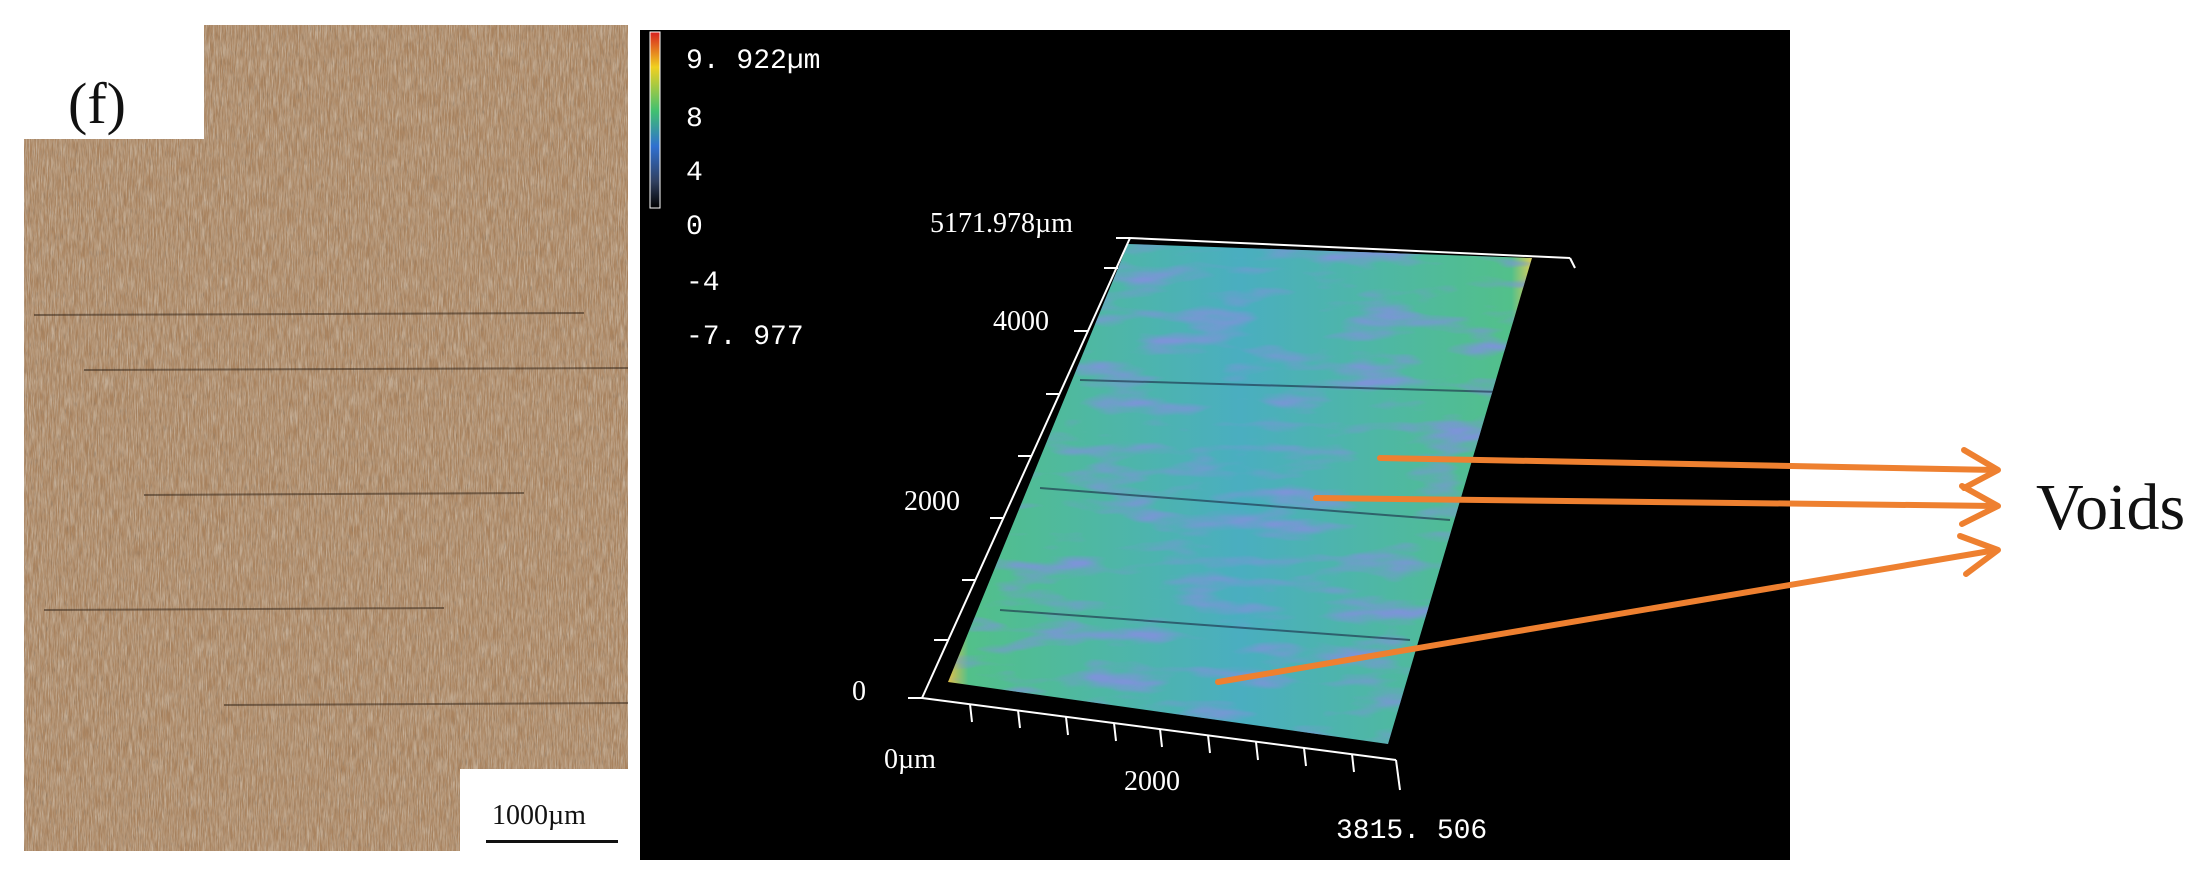  Describe the element at coordinates (97, 103) in the screenshot. I see `panel-label: (f)` at that location.